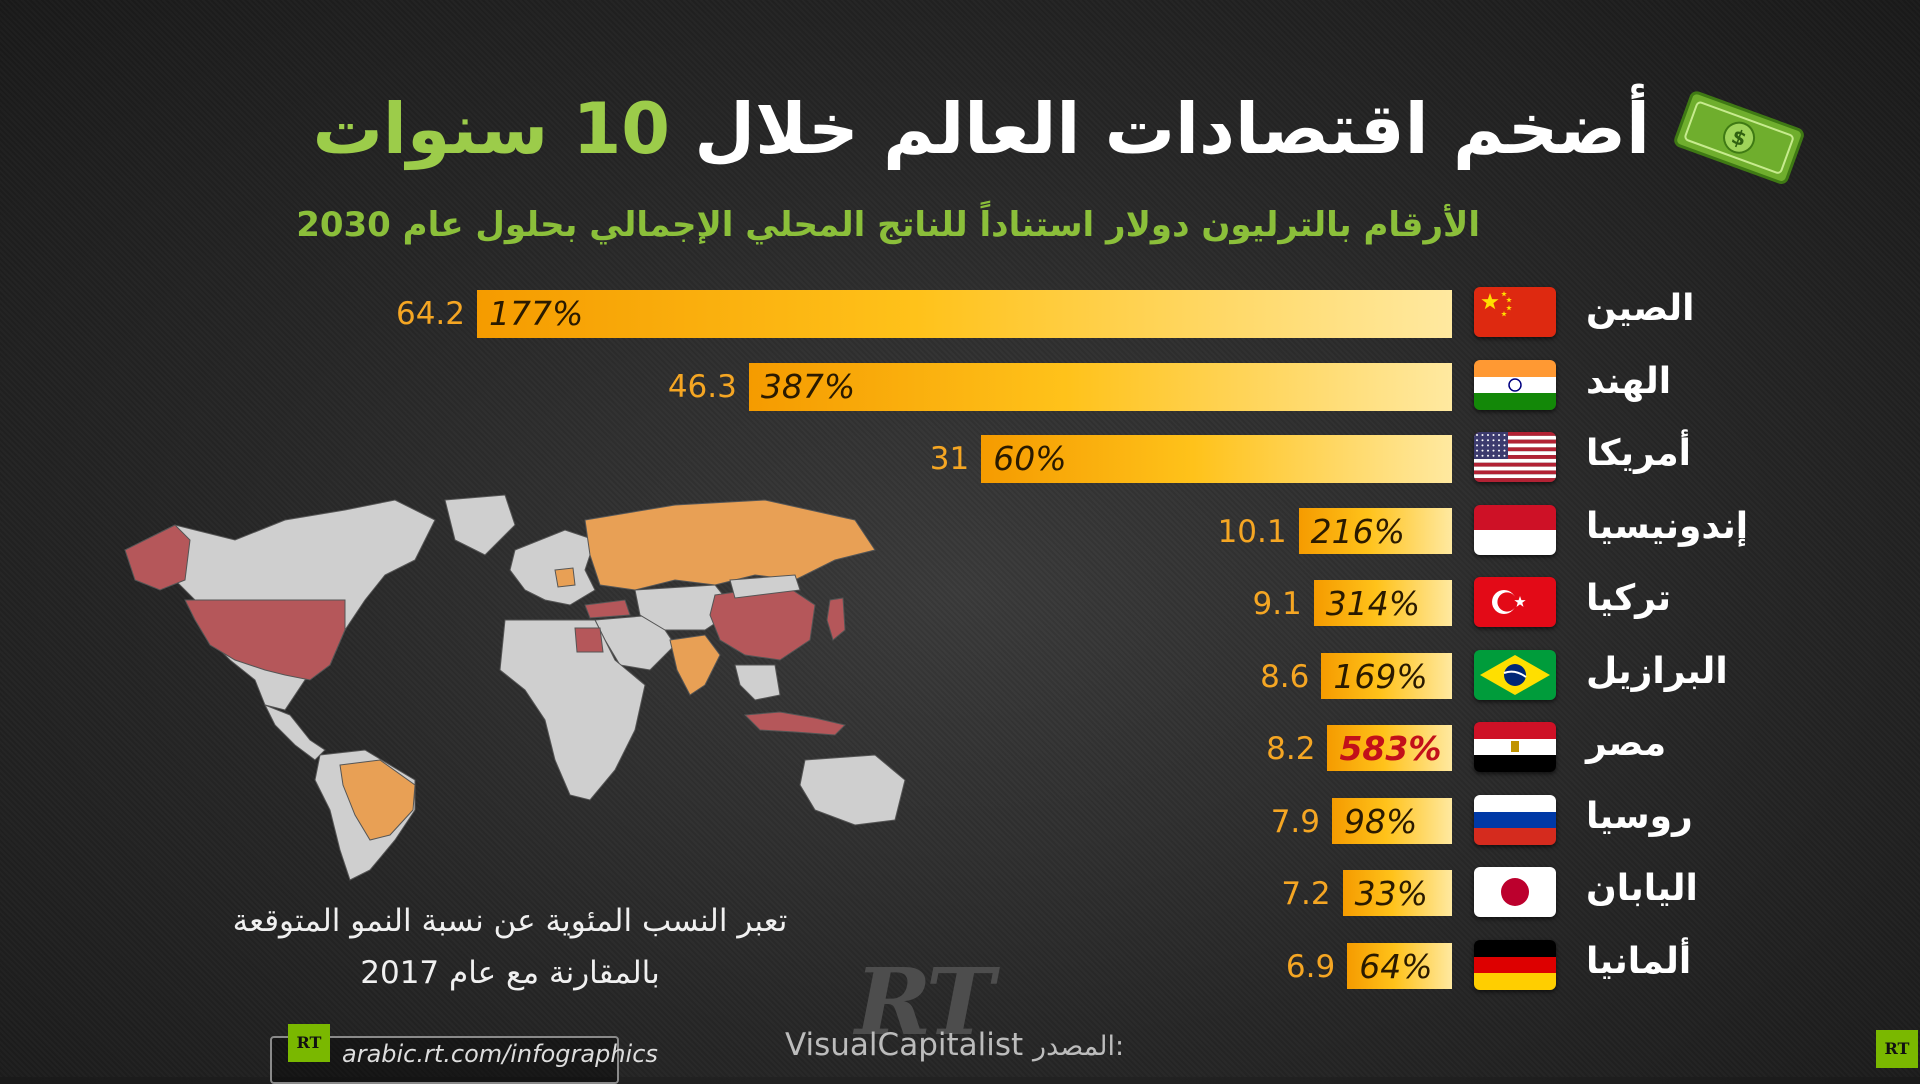  Describe the element at coordinates (702, 386) in the screenshot. I see `value-label: 46.3` at that location.